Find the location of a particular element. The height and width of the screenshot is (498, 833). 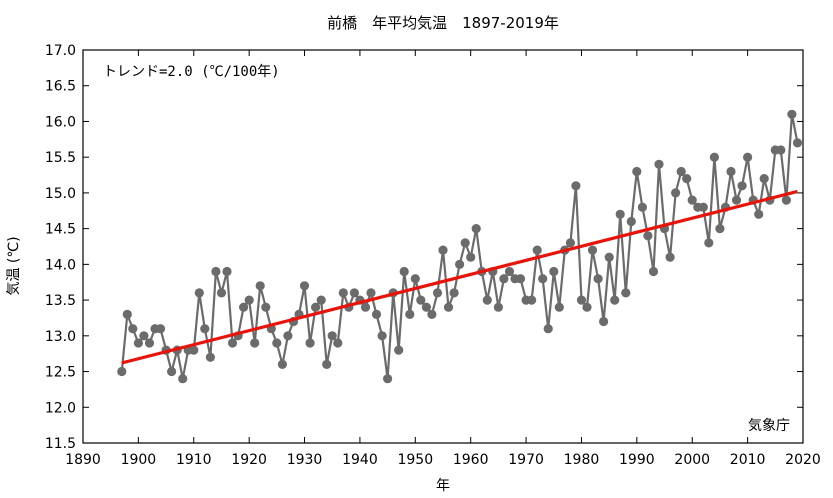

x-tick-label: 1960 is located at coordinates (471, 460).